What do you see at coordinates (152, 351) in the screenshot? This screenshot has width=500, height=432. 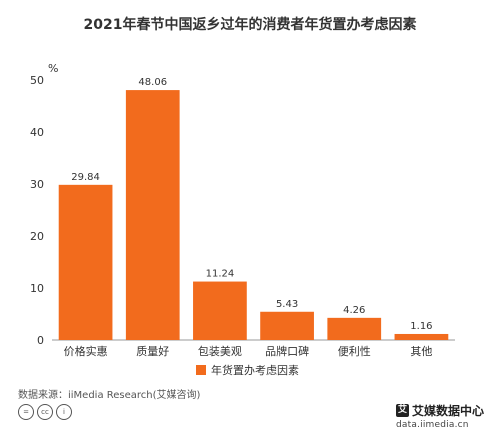 I see `x-tick-label: 质量好` at bounding box center [152, 351].